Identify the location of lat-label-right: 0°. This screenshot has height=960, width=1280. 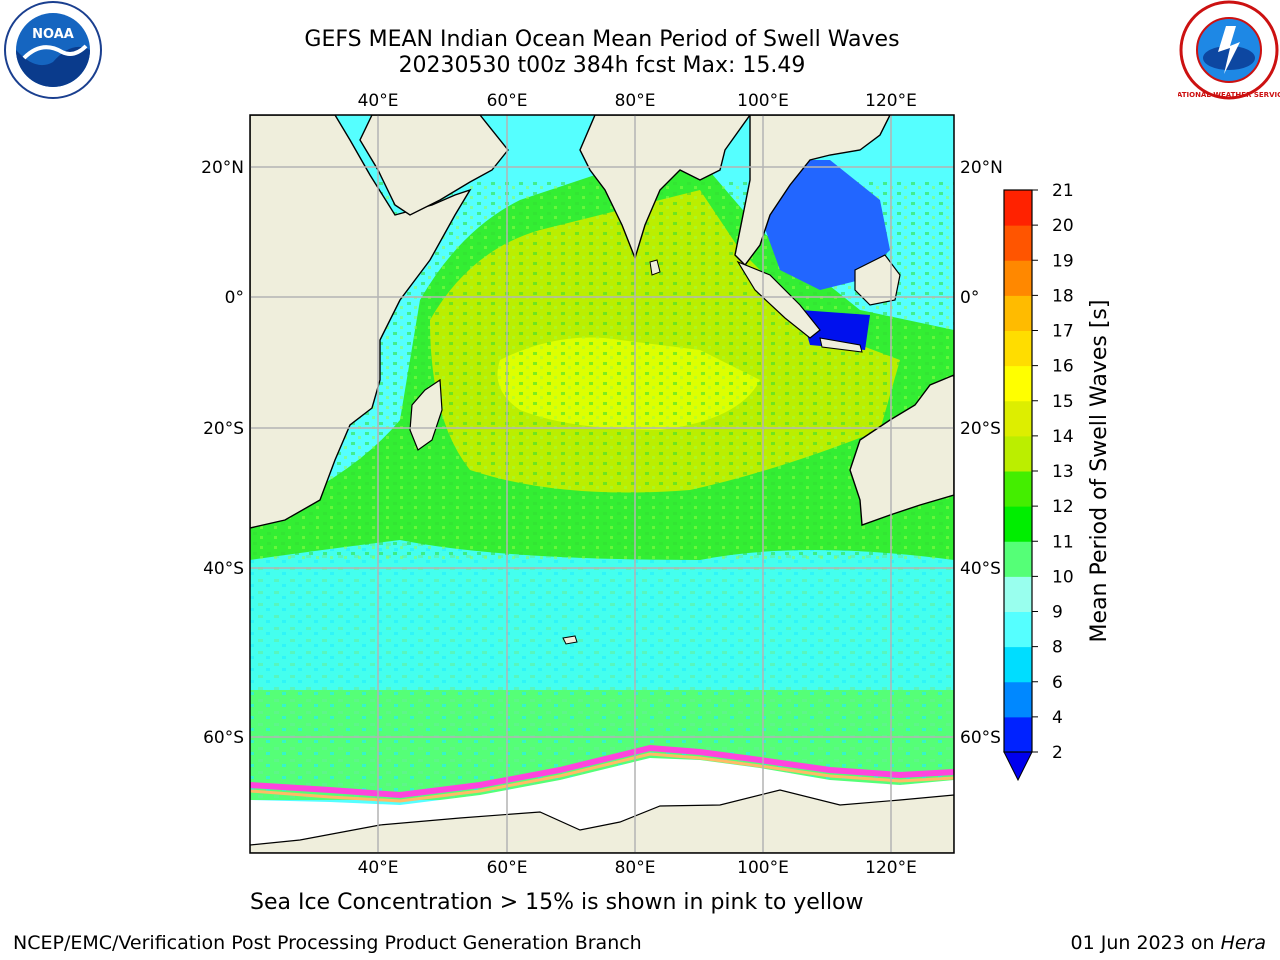
(969, 298).